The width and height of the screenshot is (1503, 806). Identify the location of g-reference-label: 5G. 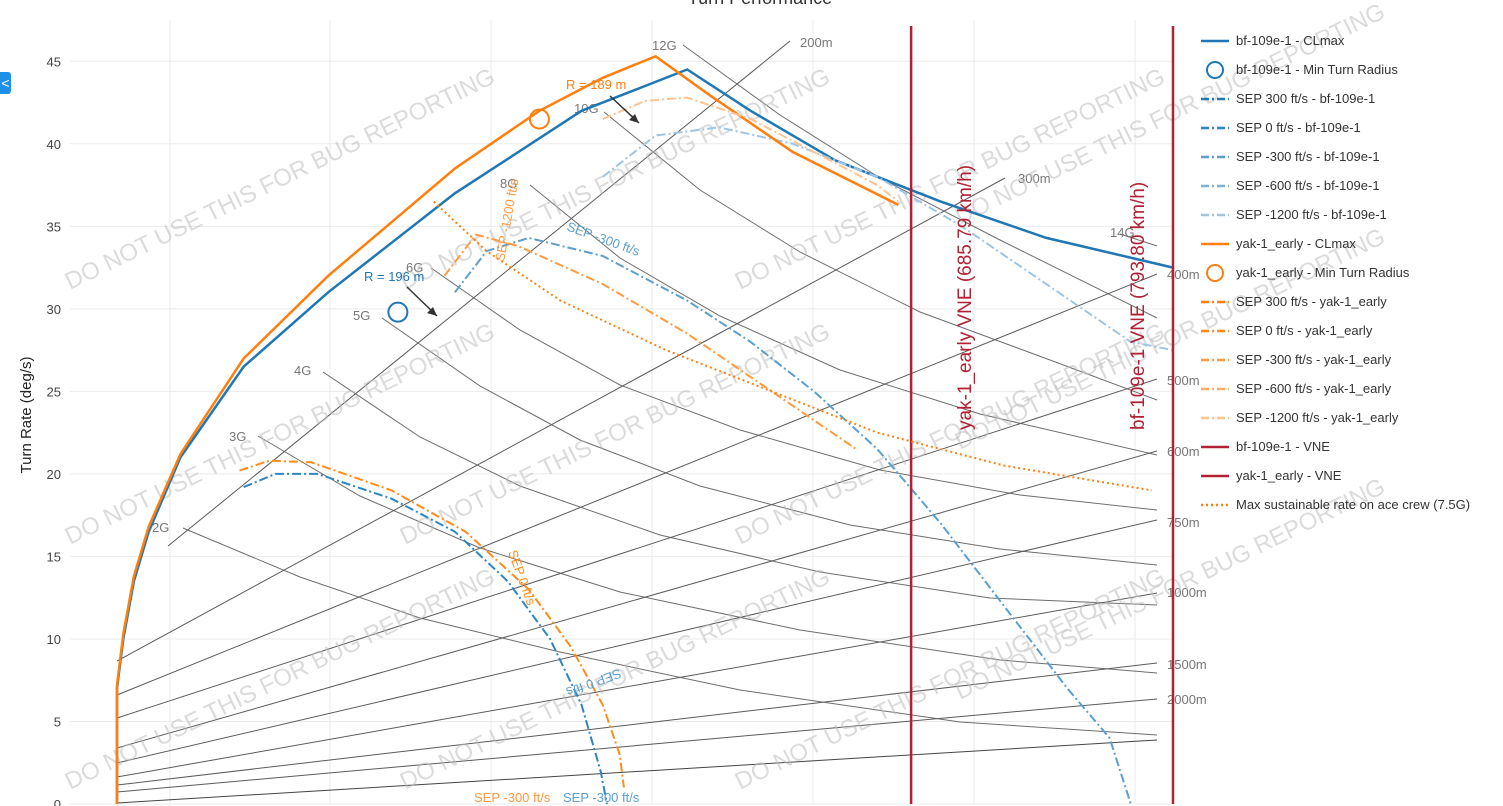
(361, 315).